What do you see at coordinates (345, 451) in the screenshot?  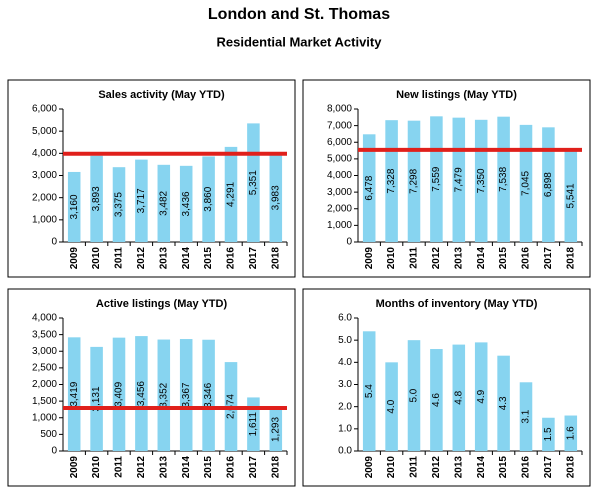 I see `y-tick-label: 0.0` at bounding box center [345, 451].